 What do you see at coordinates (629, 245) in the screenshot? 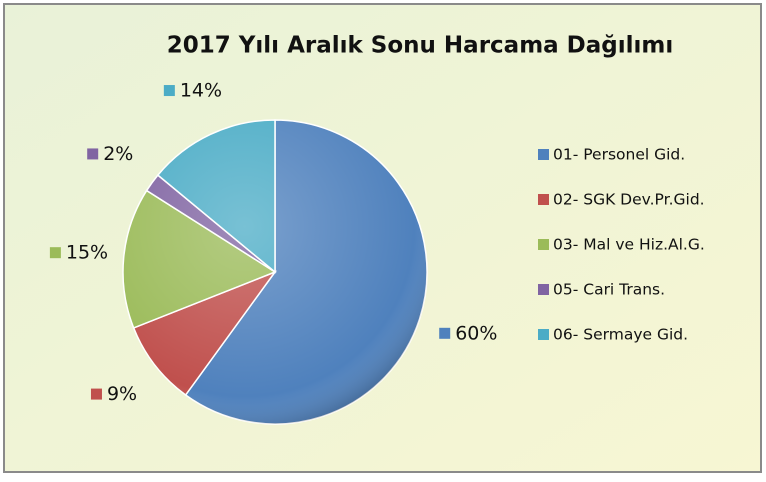
I see `legend-label: 03- Mal ve Hiz.Al.G.` at bounding box center [629, 245].